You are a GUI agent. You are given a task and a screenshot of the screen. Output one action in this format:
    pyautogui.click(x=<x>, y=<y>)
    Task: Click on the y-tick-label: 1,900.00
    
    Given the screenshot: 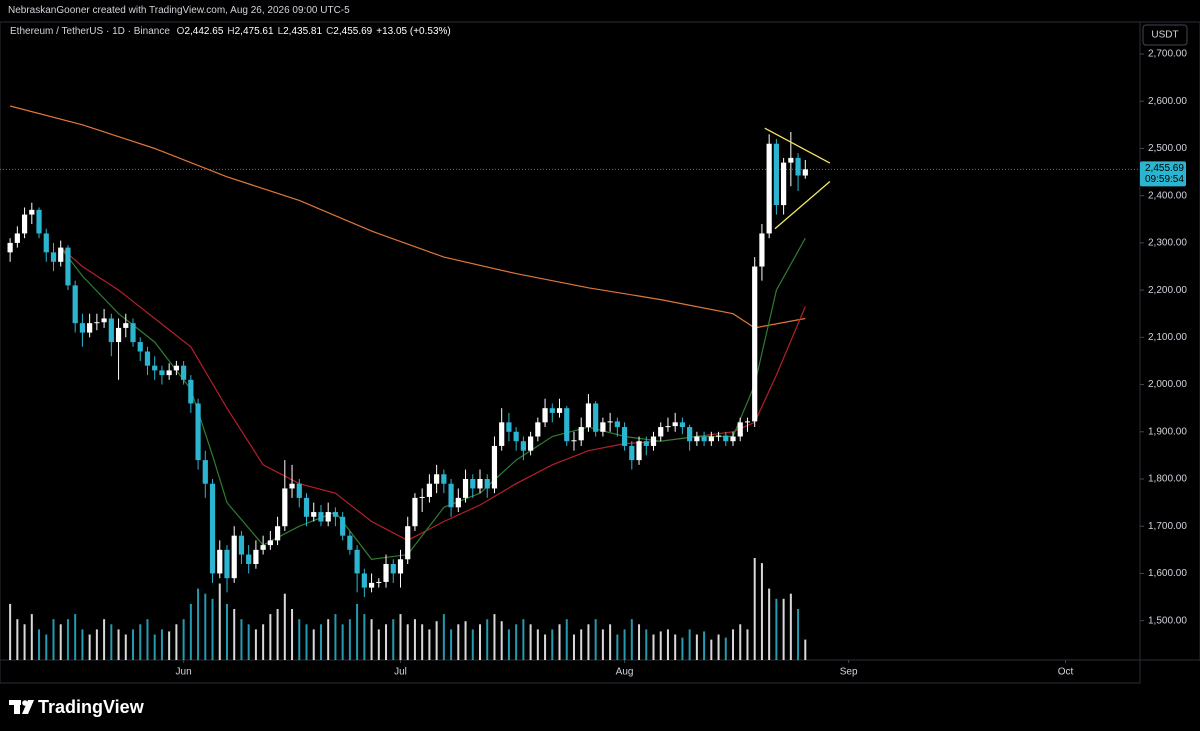 What is the action you would take?
    pyautogui.click(x=1167, y=431)
    